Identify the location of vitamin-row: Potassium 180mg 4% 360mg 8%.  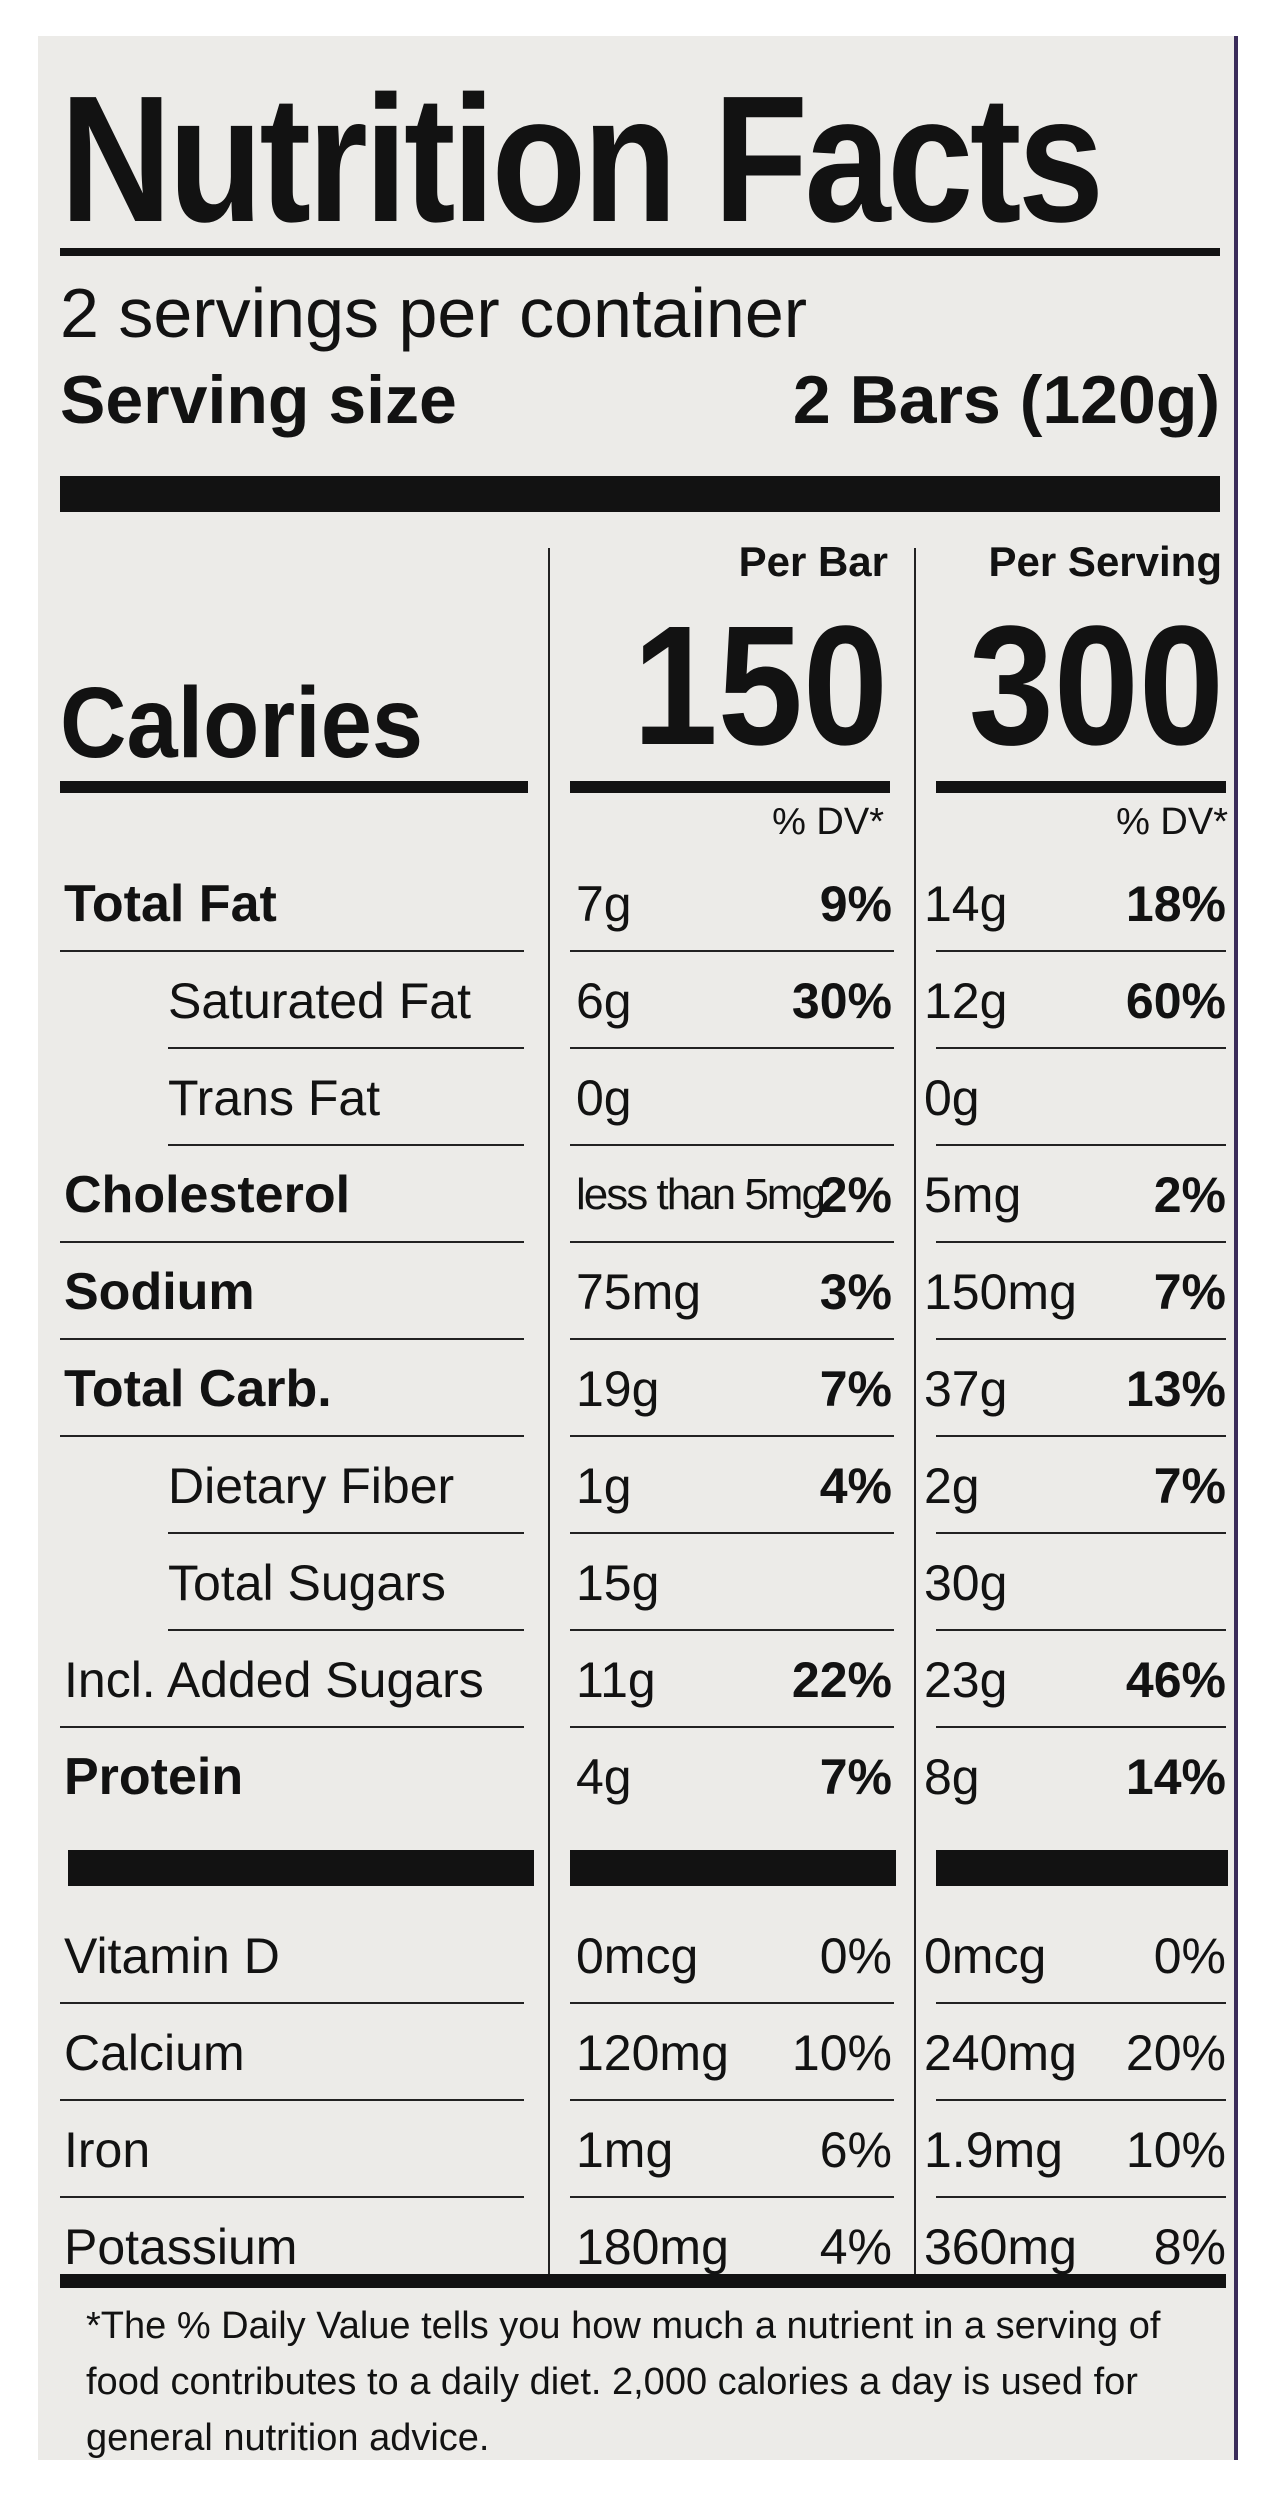
(638, 2247).